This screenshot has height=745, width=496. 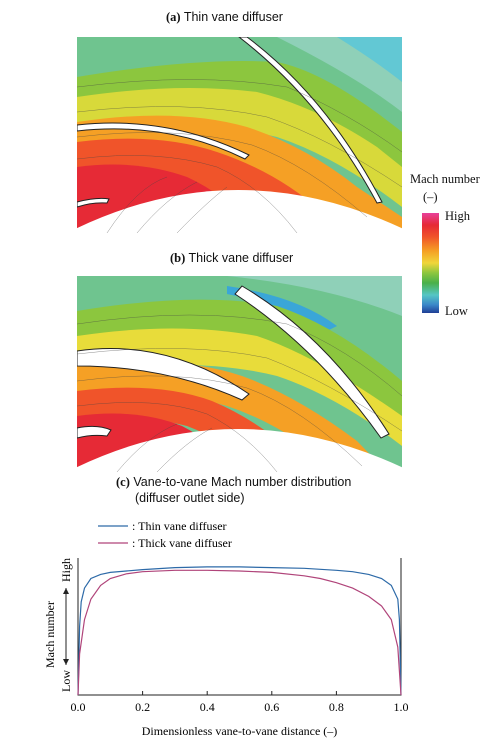 I want to click on x-axis-label: Dimensionless vane-to-vane distance (–), so click(x=240, y=731).